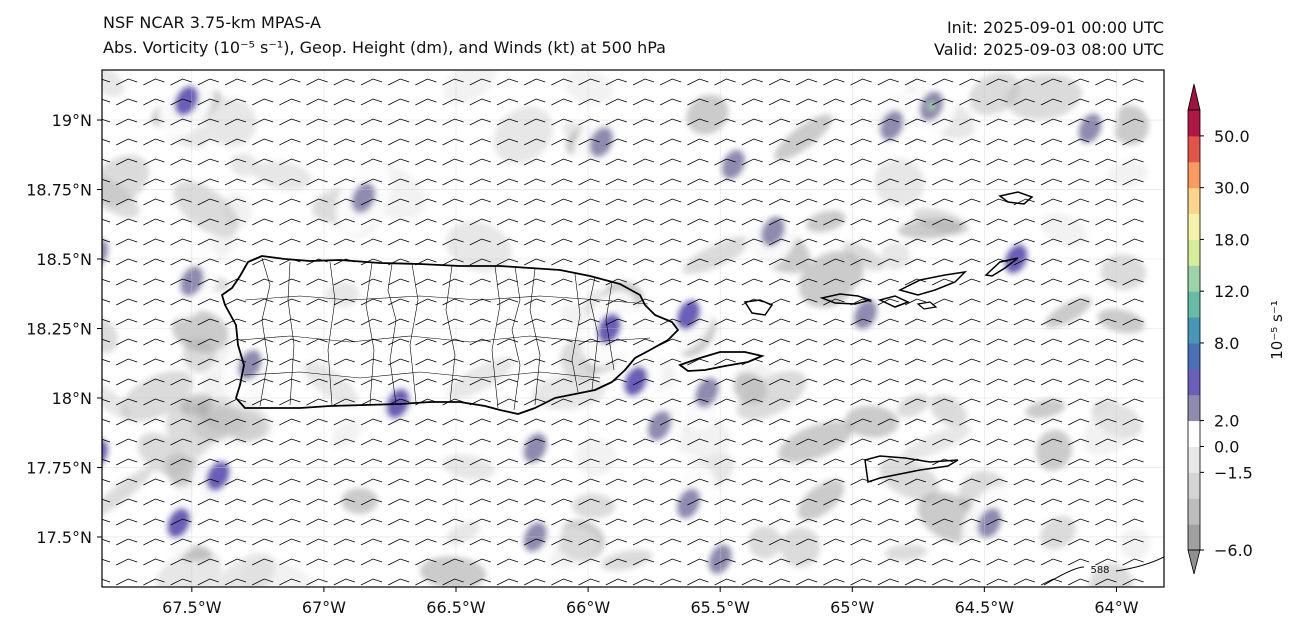  I want to click on colorbar-tick-label: −1.5, so click(1233, 472).